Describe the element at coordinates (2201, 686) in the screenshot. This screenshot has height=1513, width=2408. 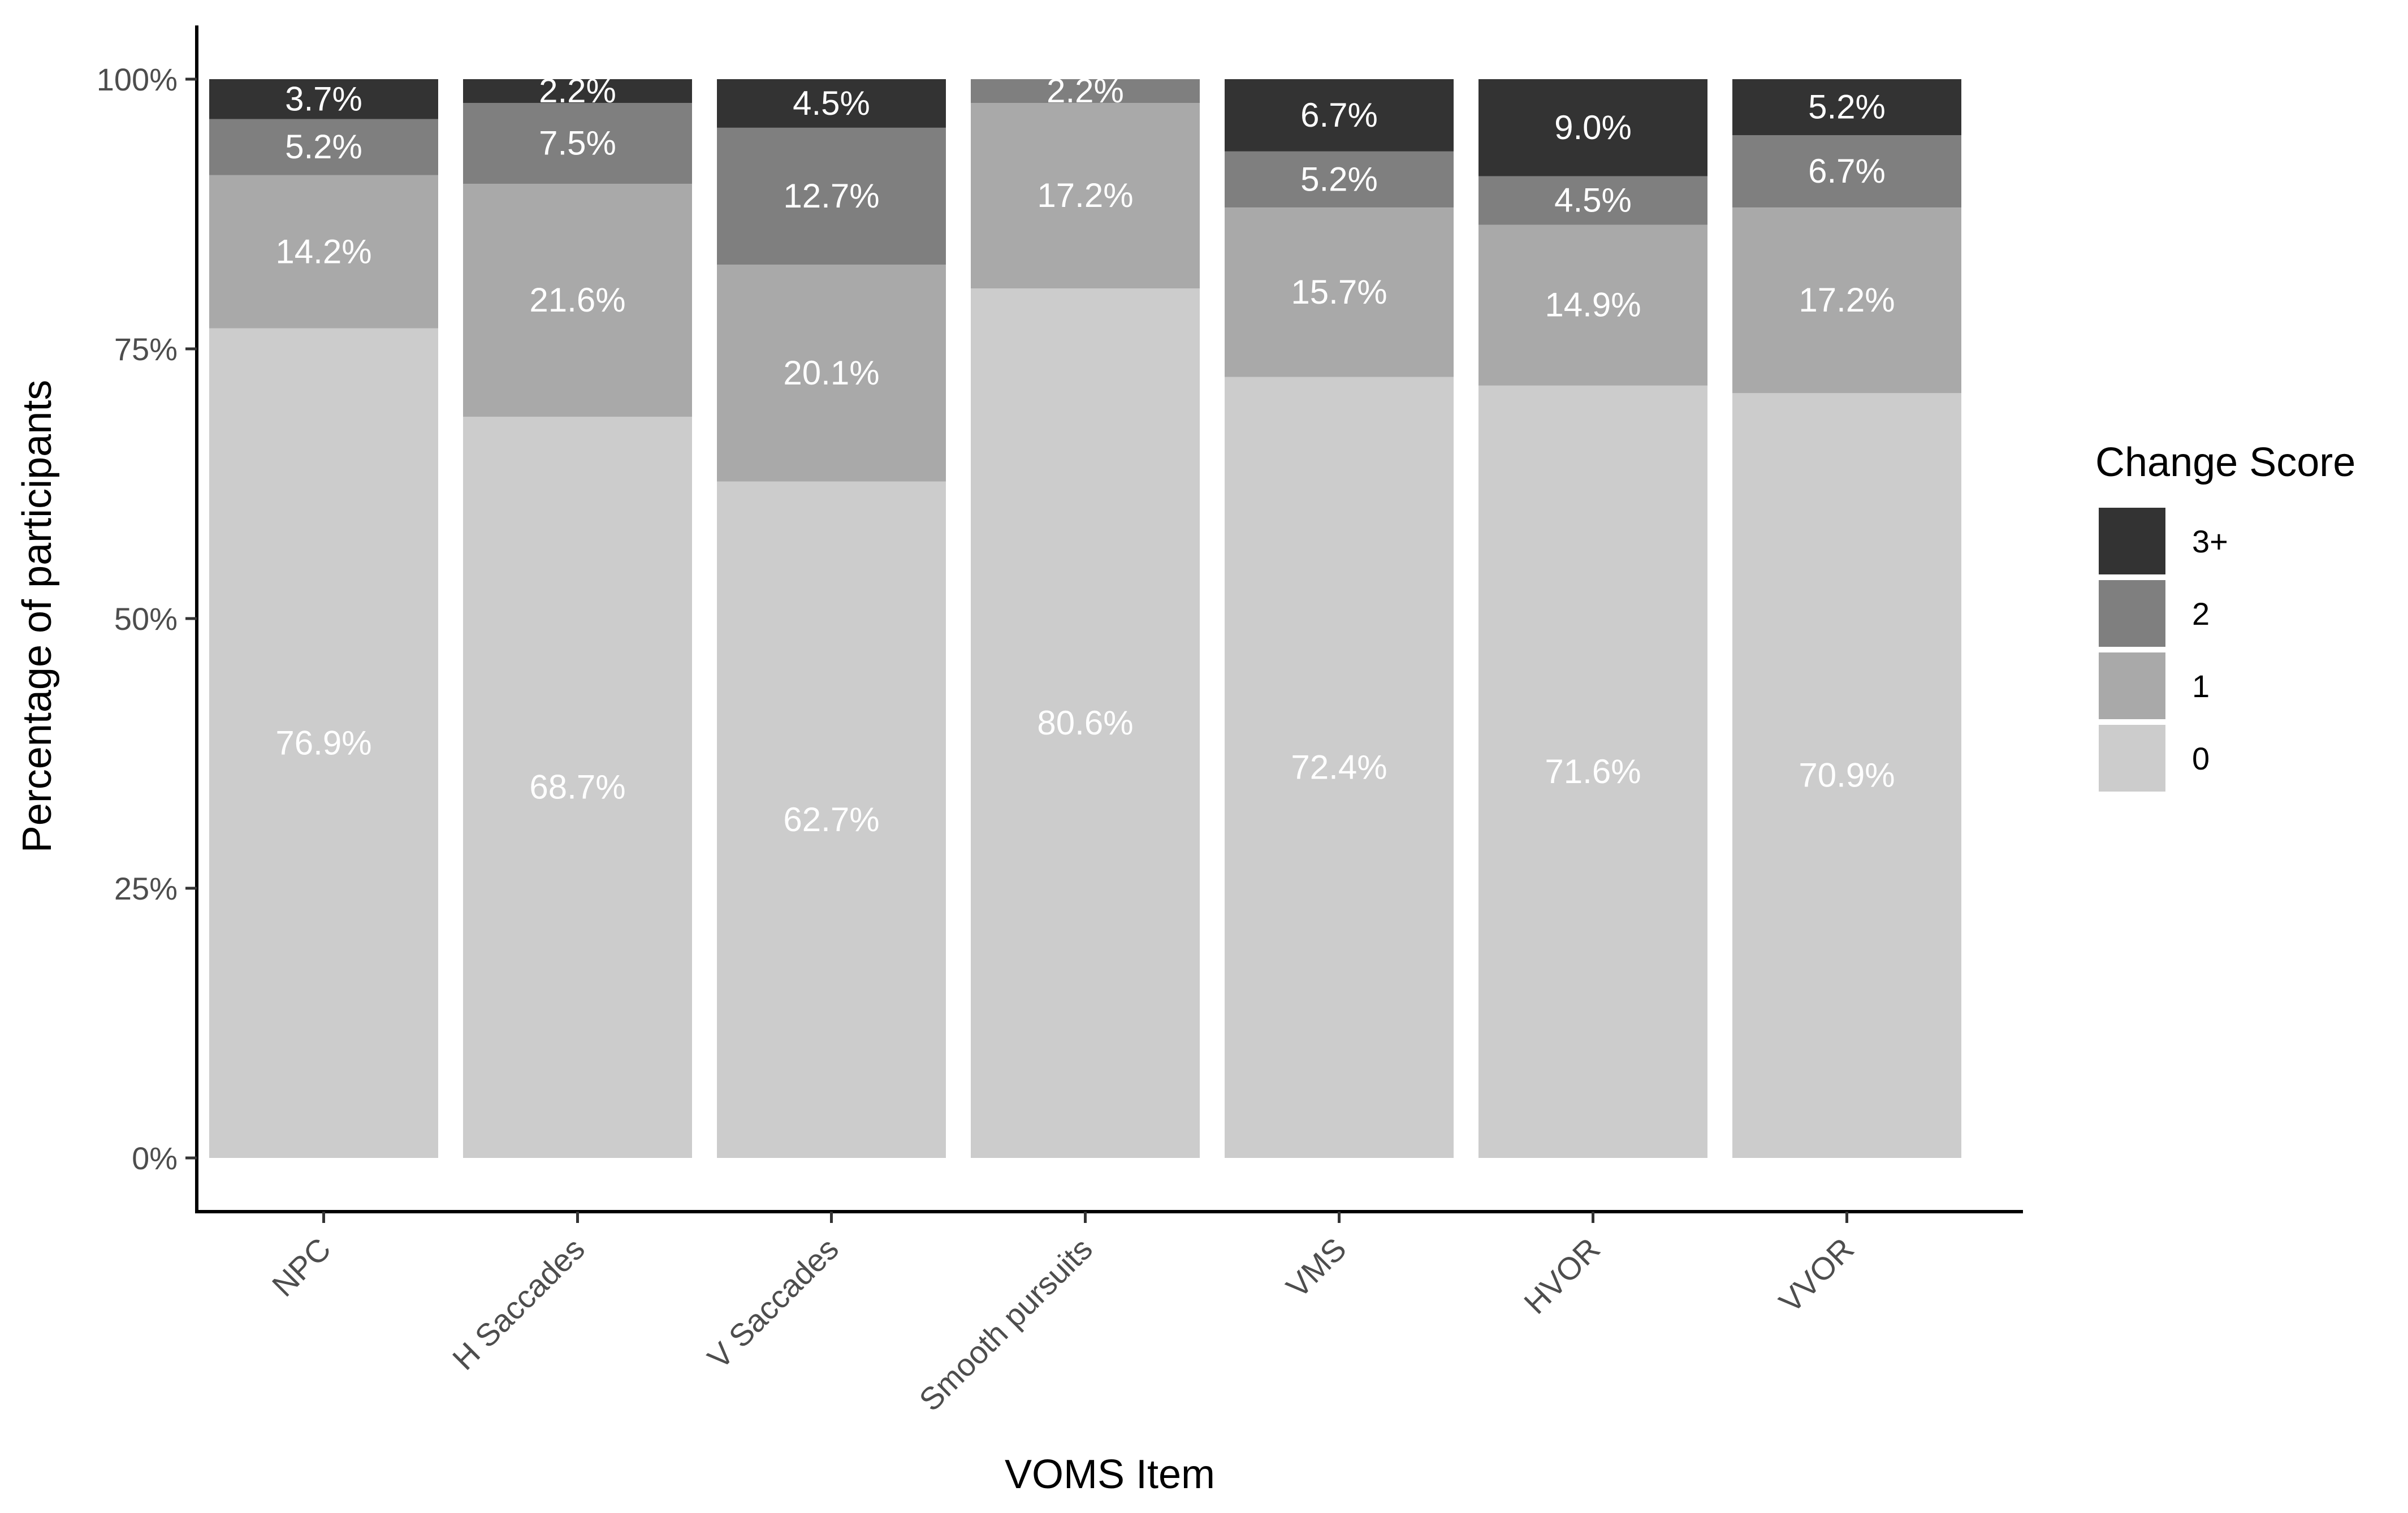
I see `legend-label-1: 1` at that location.